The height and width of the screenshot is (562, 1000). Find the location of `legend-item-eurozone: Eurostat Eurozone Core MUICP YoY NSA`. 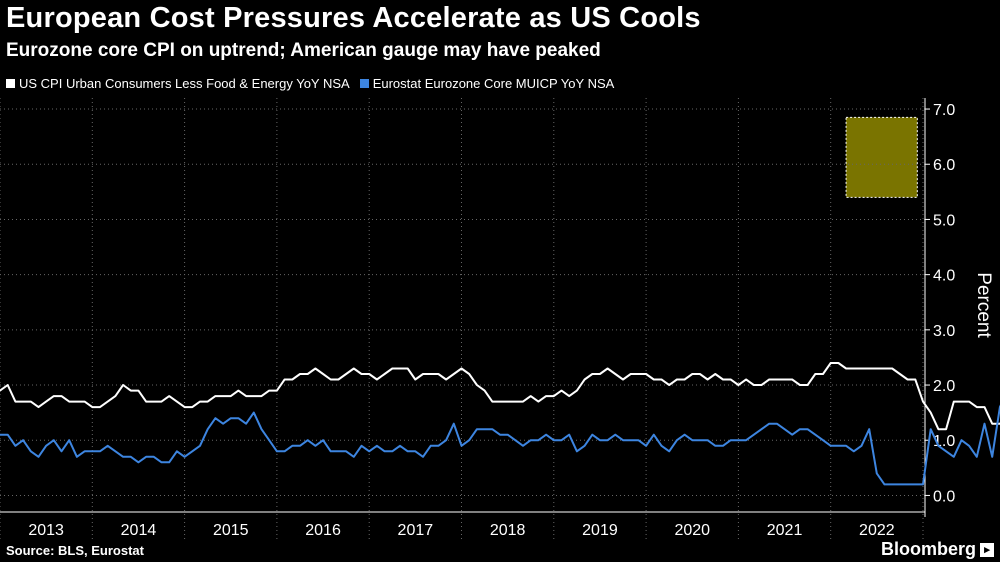

legend-item-eurozone: Eurostat Eurozone Core MUICP YoY NSA is located at coordinates (487, 83).